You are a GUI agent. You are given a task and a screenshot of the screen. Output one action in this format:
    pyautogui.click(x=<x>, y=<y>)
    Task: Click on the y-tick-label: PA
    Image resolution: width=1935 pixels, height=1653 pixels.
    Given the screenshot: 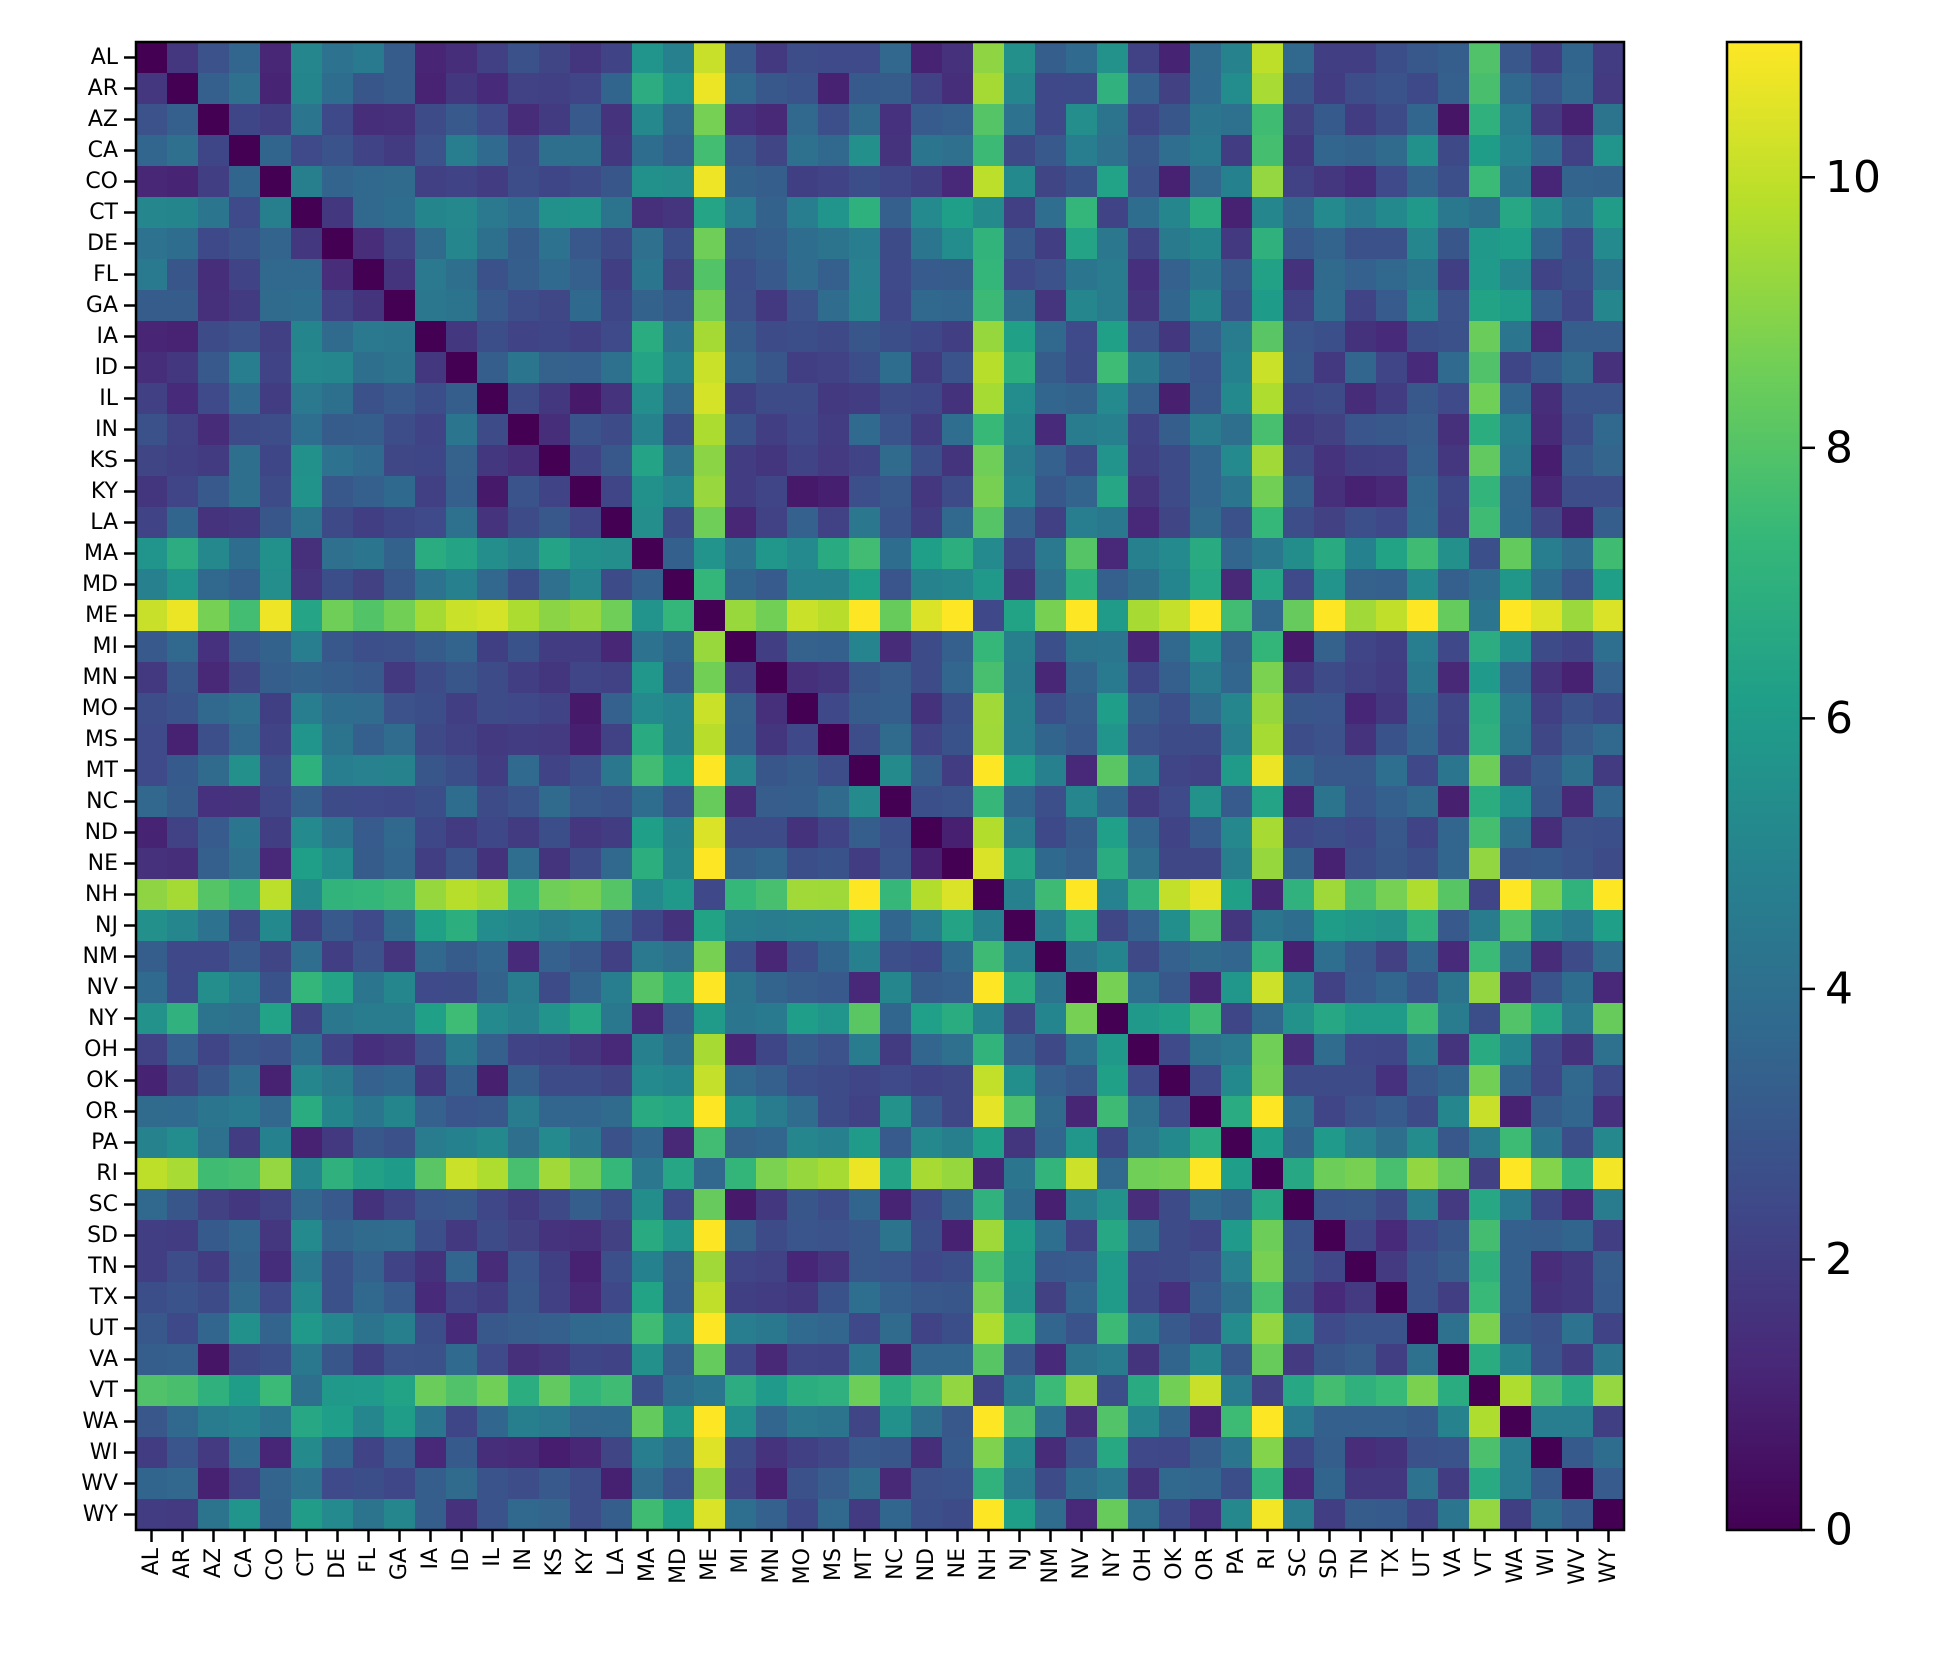 What is the action you would take?
    pyautogui.click(x=104, y=1142)
    